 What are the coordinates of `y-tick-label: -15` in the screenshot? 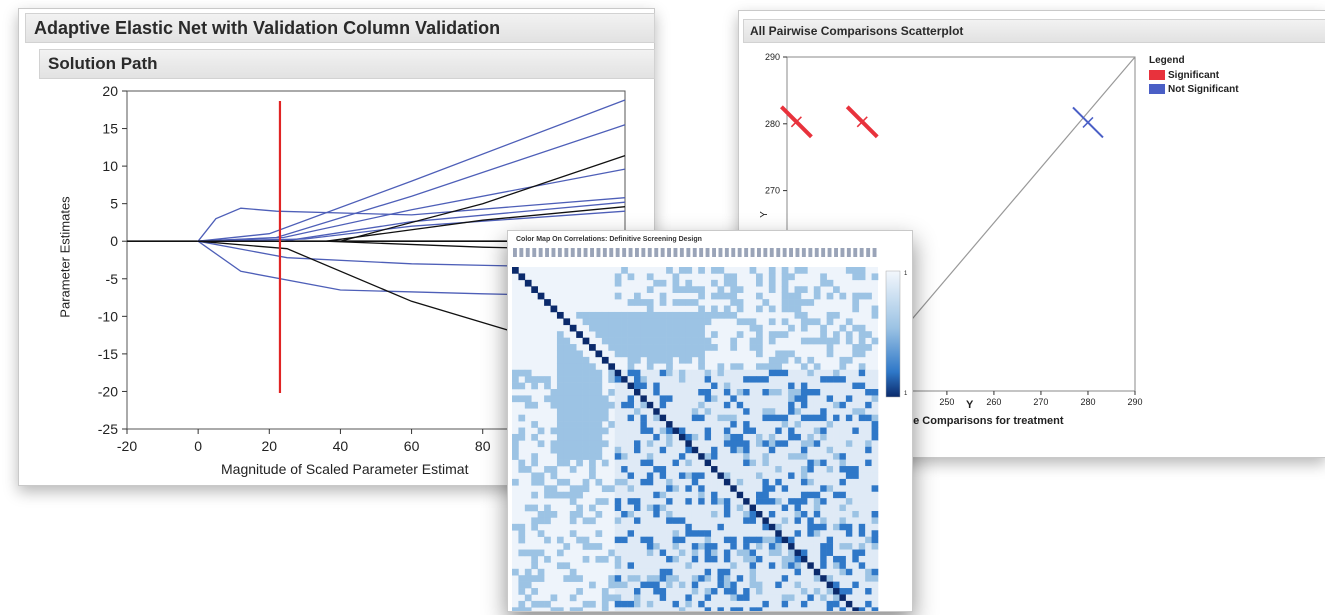 It's located at (108, 354).